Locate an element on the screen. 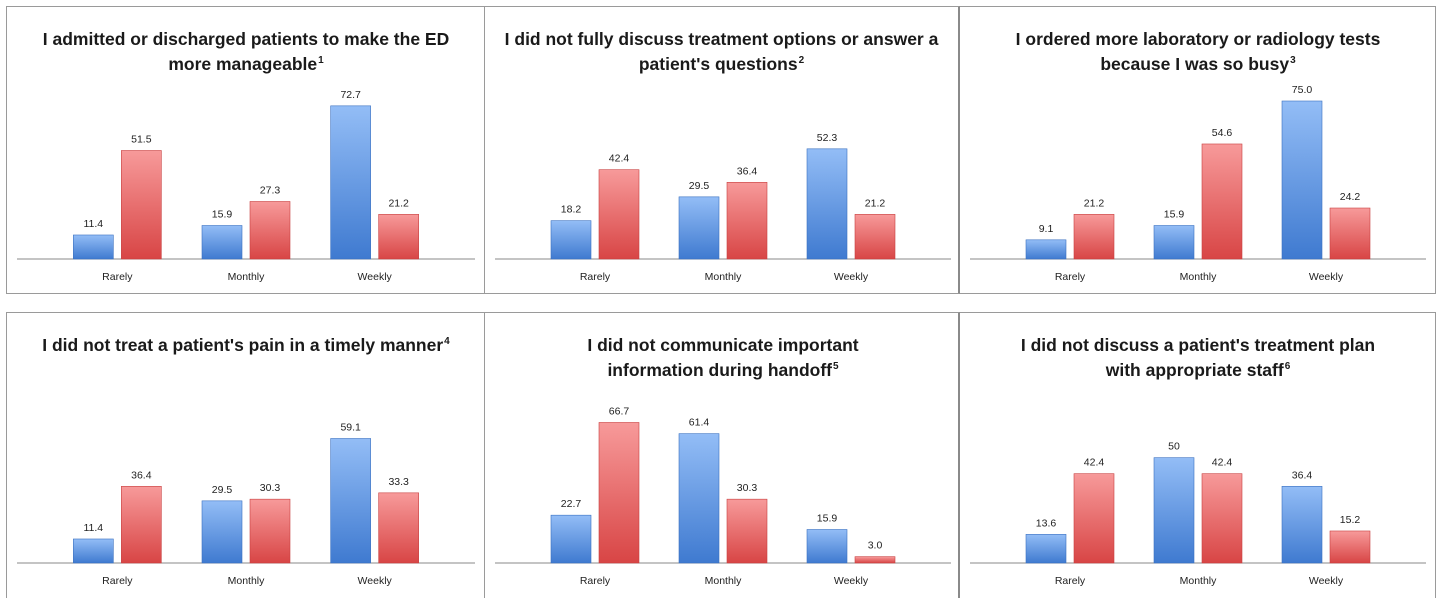 The width and height of the screenshot is (1440, 599). data-label: 27.3 is located at coordinates (270, 190).